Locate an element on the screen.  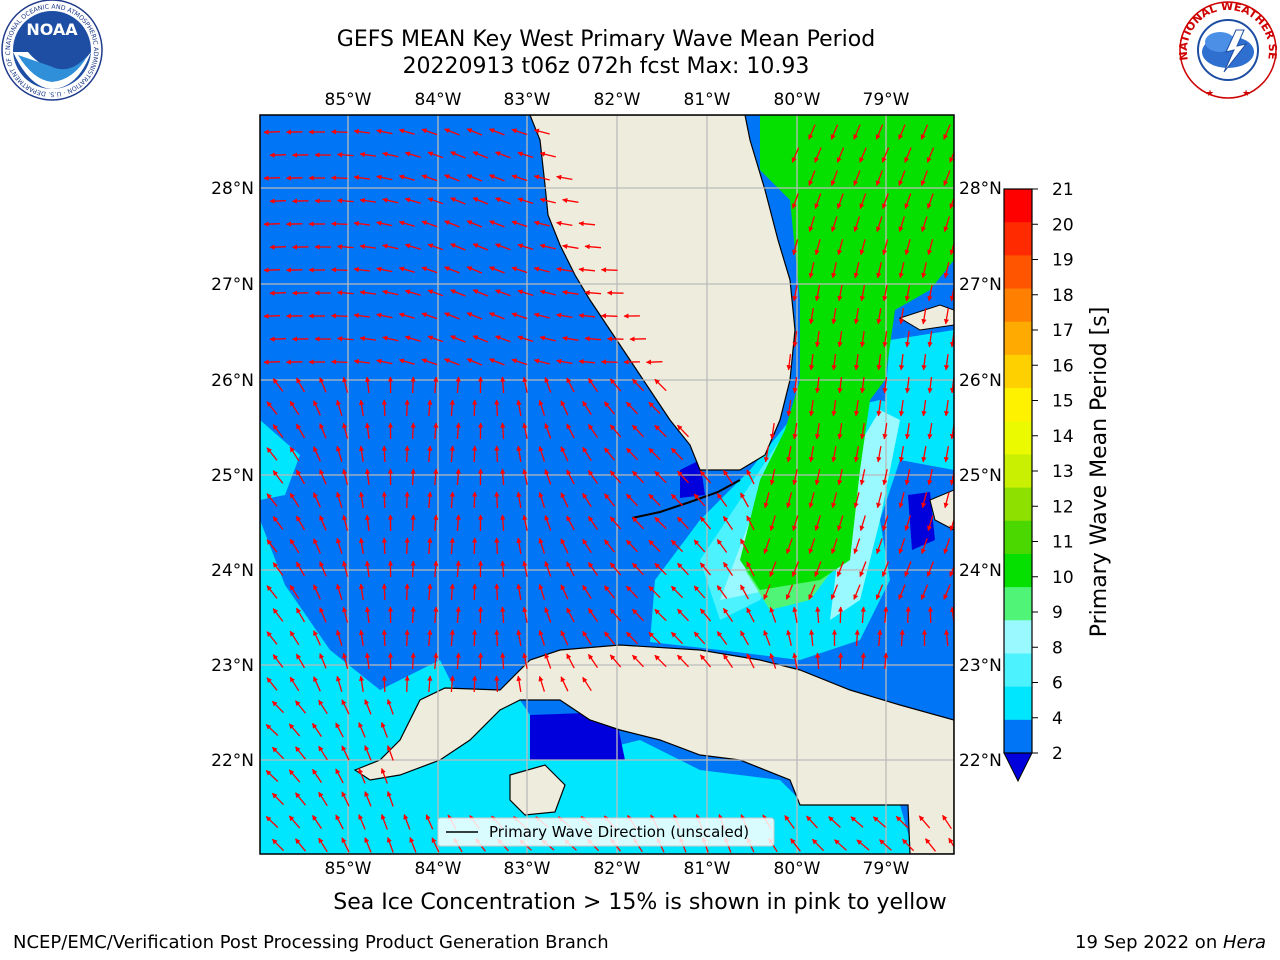
colorbar-tick-label: 6 is located at coordinates (1057, 684).